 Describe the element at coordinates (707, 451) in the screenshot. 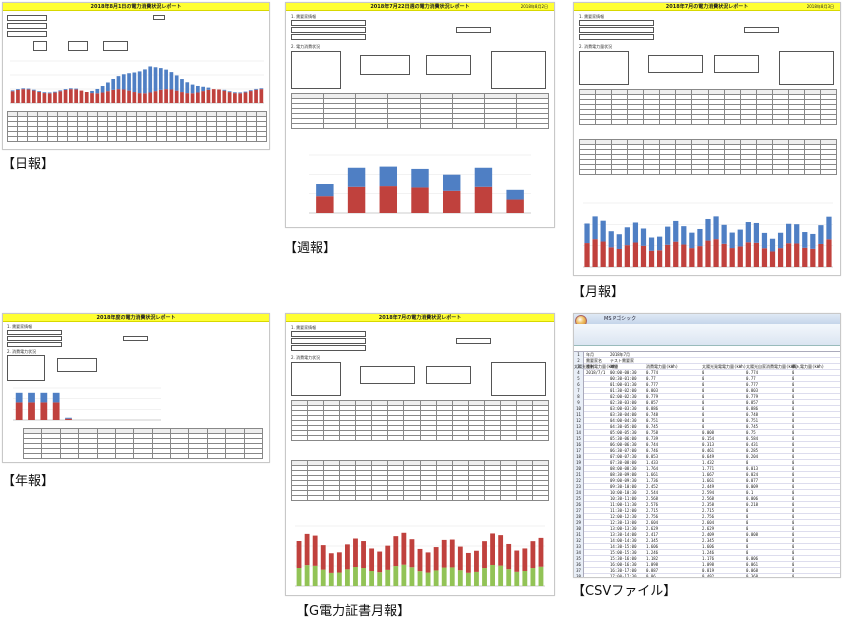

I see `spreadsheet-row: 17 06:30-07:00 0.746 0.461 0.285 0` at that location.